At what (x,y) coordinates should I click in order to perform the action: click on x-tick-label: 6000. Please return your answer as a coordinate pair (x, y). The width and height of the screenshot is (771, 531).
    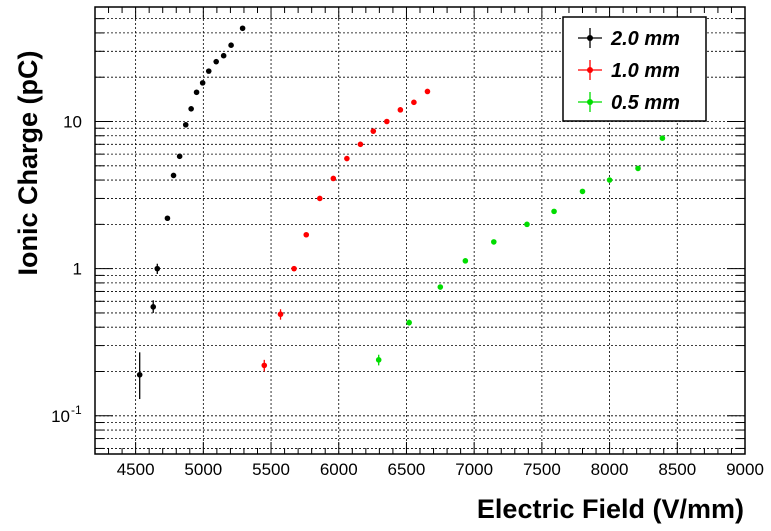
    Looking at the image, I should click on (339, 469).